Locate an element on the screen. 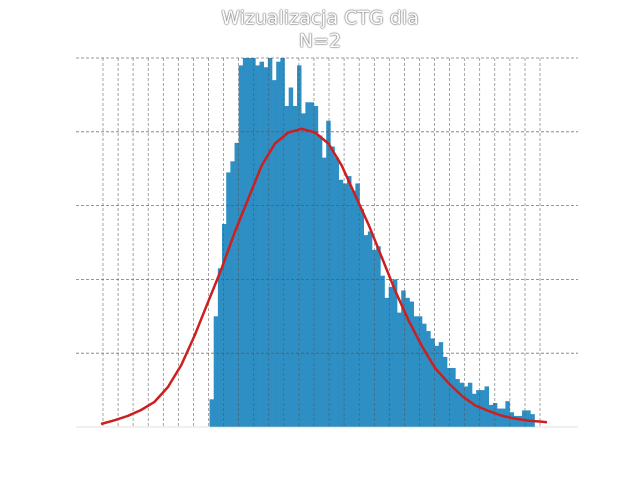 The image size is (640, 480). chart-title-line-2: N=2 is located at coordinates (320, 41).